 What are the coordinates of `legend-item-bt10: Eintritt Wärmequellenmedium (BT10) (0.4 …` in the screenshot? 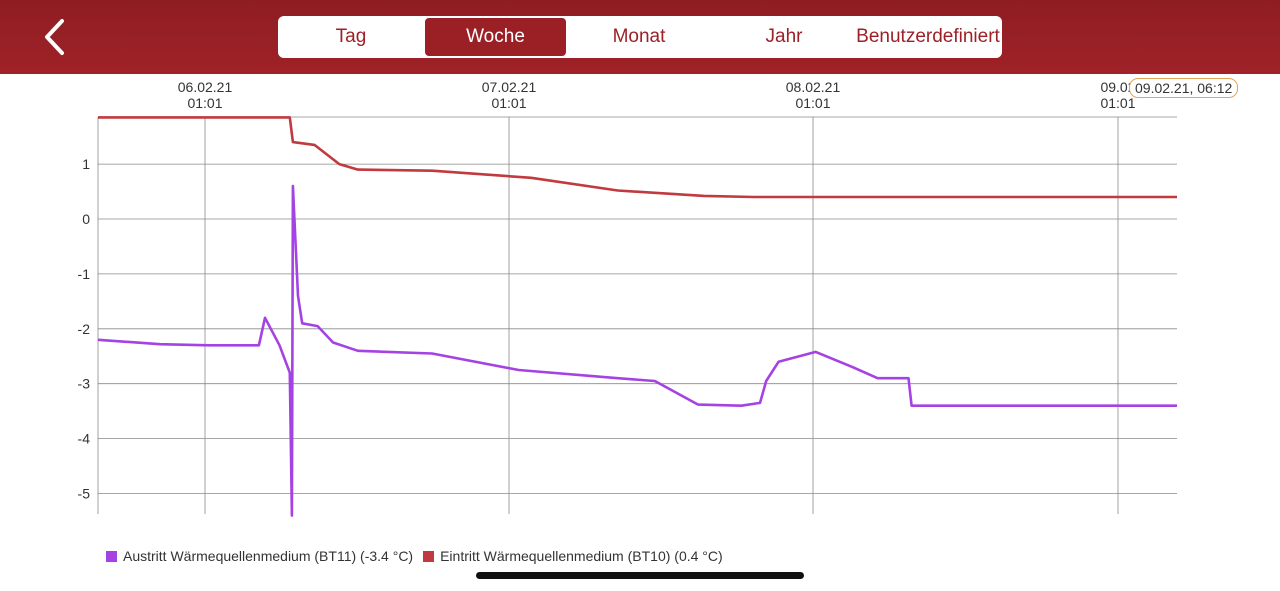 It's located at (573, 556).